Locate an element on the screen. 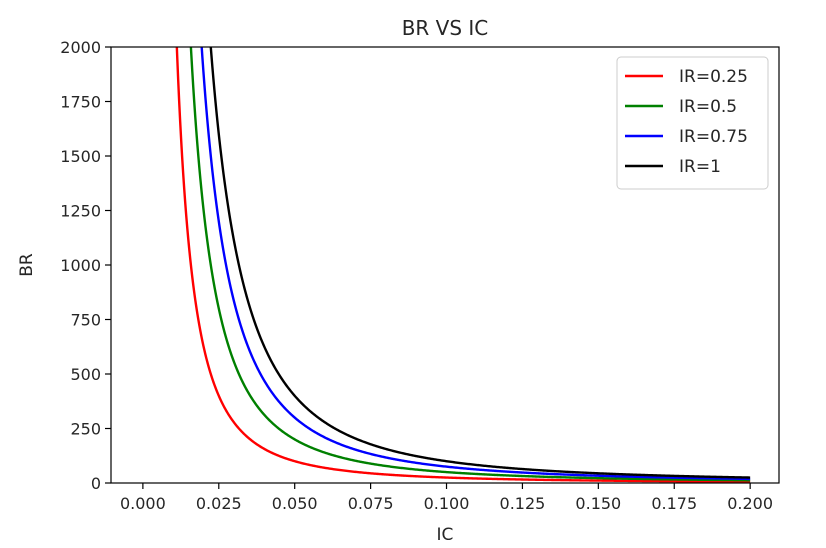 Image resolution: width=826 pixels, height=548 pixels. x-tick-label-7: 0.175 is located at coordinates (674, 503).